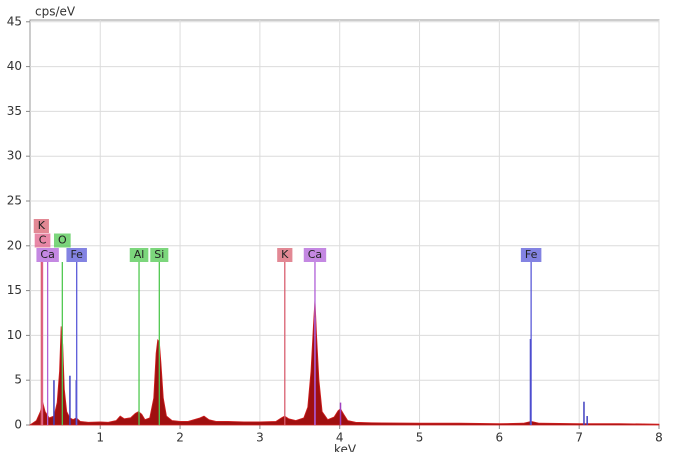  What do you see at coordinates (260, 438) in the screenshot?
I see `x-tick-label: 3` at bounding box center [260, 438].